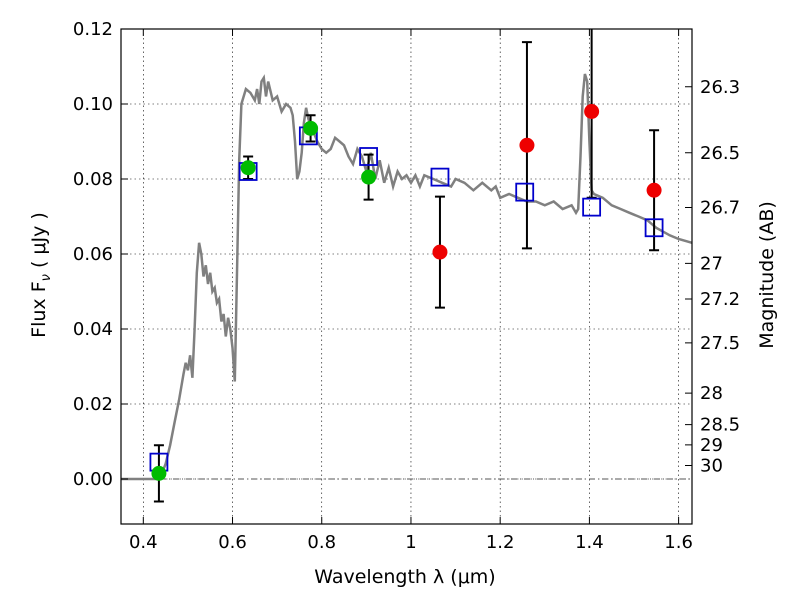  What do you see at coordinates (720, 208) in the screenshot?
I see `right-tick-label: 26.7` at bounding box center [720, 208].